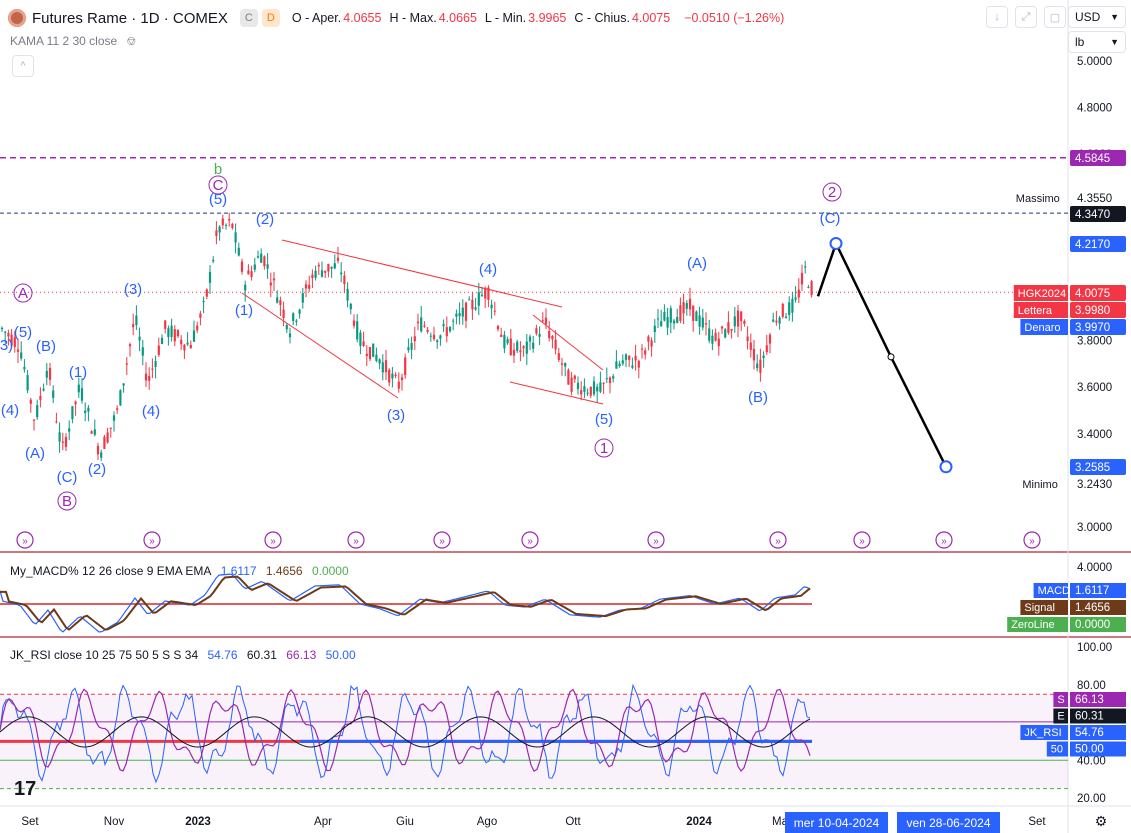 This screenshot has width=1131, height=833. I want to click on expand-button: ⤢, so click(1026, 17).